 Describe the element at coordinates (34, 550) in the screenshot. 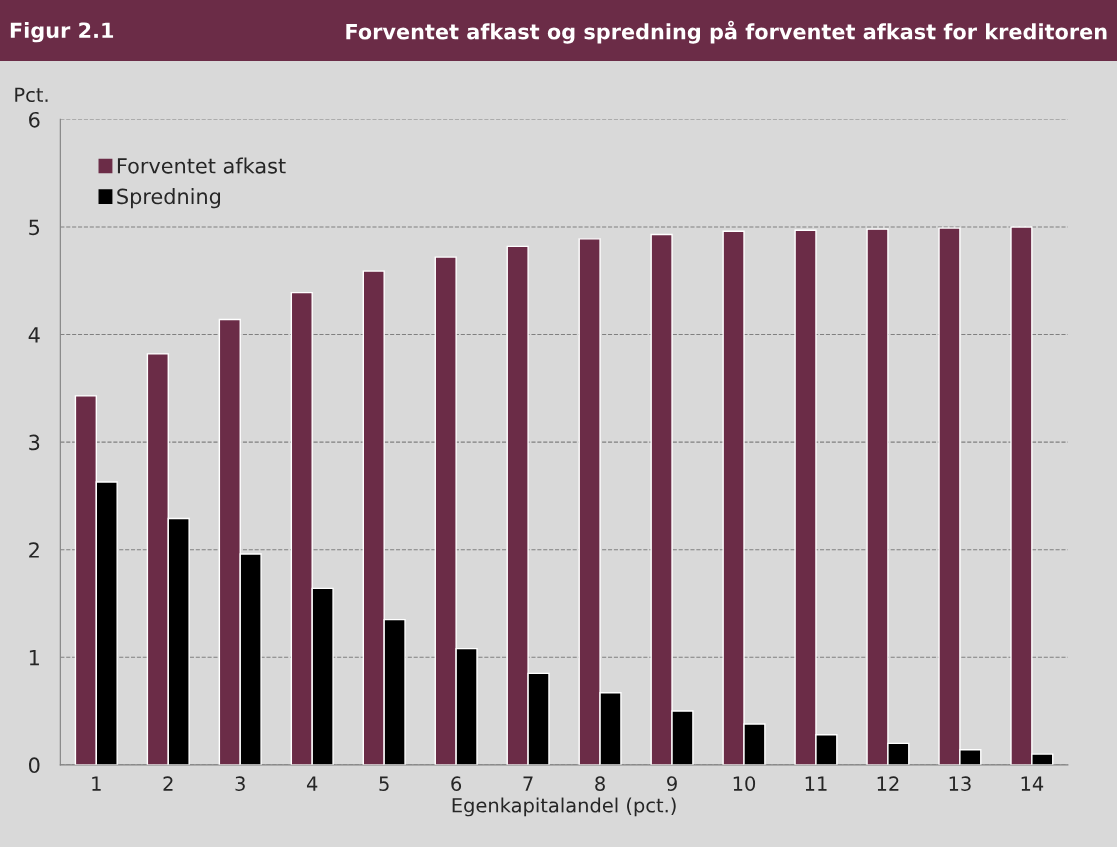

I see `y-tick-label: 2` at that location.